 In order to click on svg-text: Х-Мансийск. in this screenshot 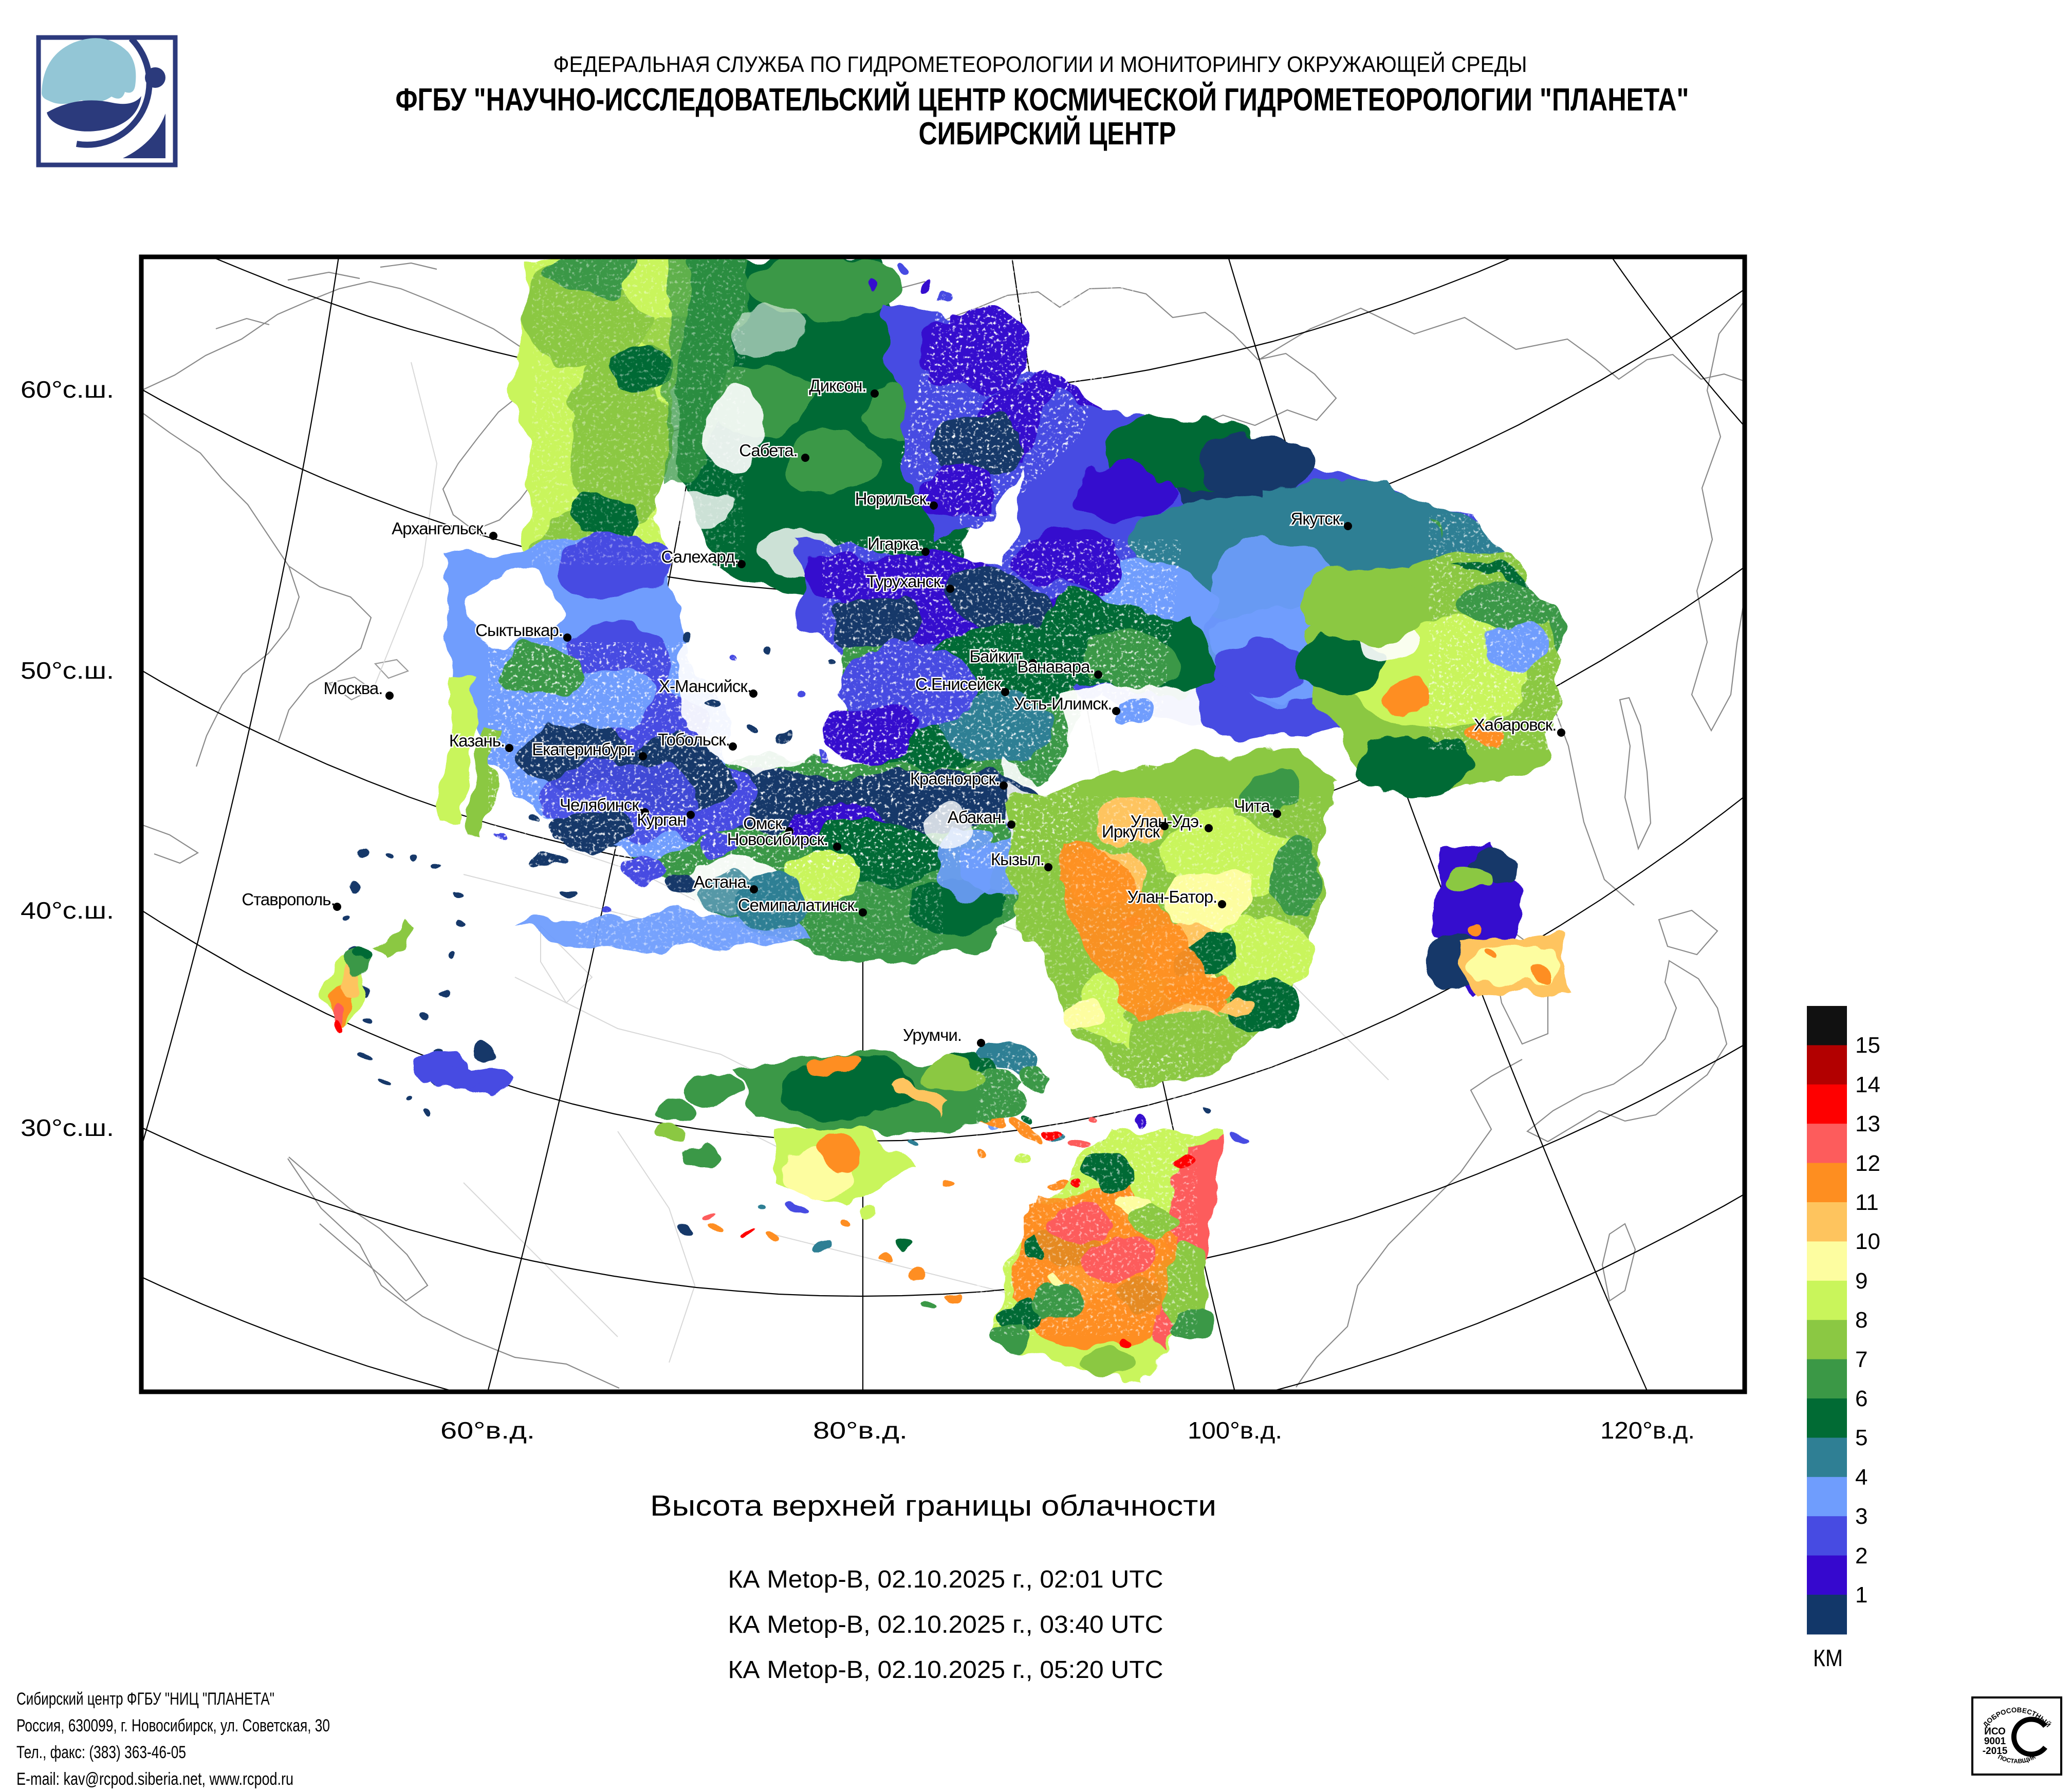, I will do `click(705, 686)`.